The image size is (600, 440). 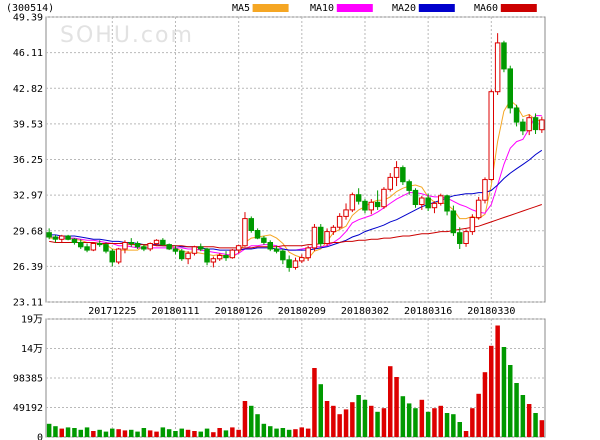 What do you see at coordinates (112, 311) in the screenshot?
I see `date-tick-label: 20171225` at bounding box center [112, 311].